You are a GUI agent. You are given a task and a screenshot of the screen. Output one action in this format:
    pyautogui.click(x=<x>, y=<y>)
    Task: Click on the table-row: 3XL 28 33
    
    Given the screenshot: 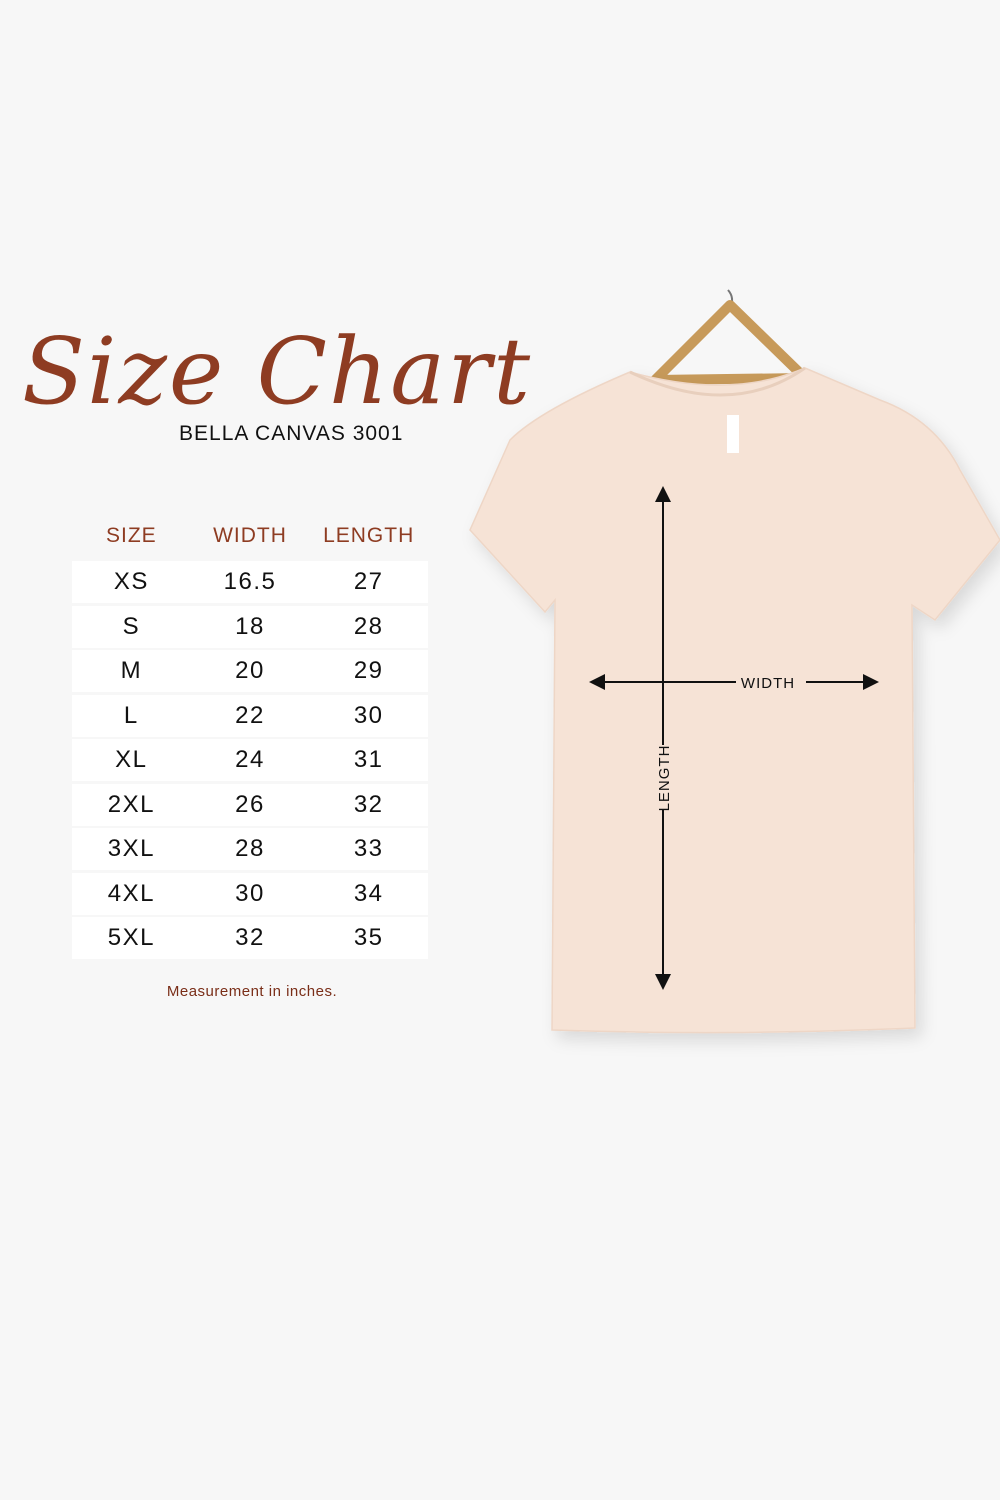 What is the action you would take?
    pyautogui.click(x=250, y=849)
    